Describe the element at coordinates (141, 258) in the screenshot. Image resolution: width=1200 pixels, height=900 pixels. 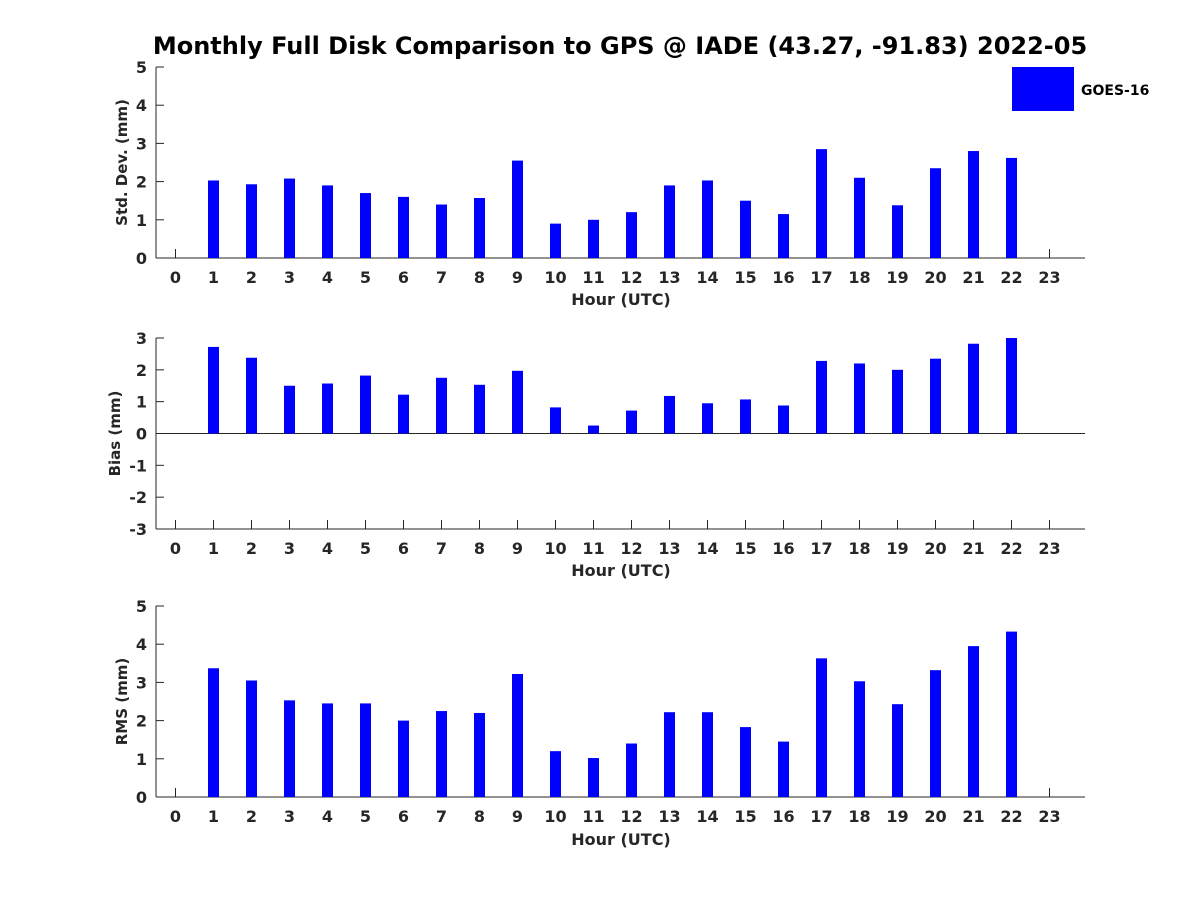
I see `y-tick-label: 0` at that location.